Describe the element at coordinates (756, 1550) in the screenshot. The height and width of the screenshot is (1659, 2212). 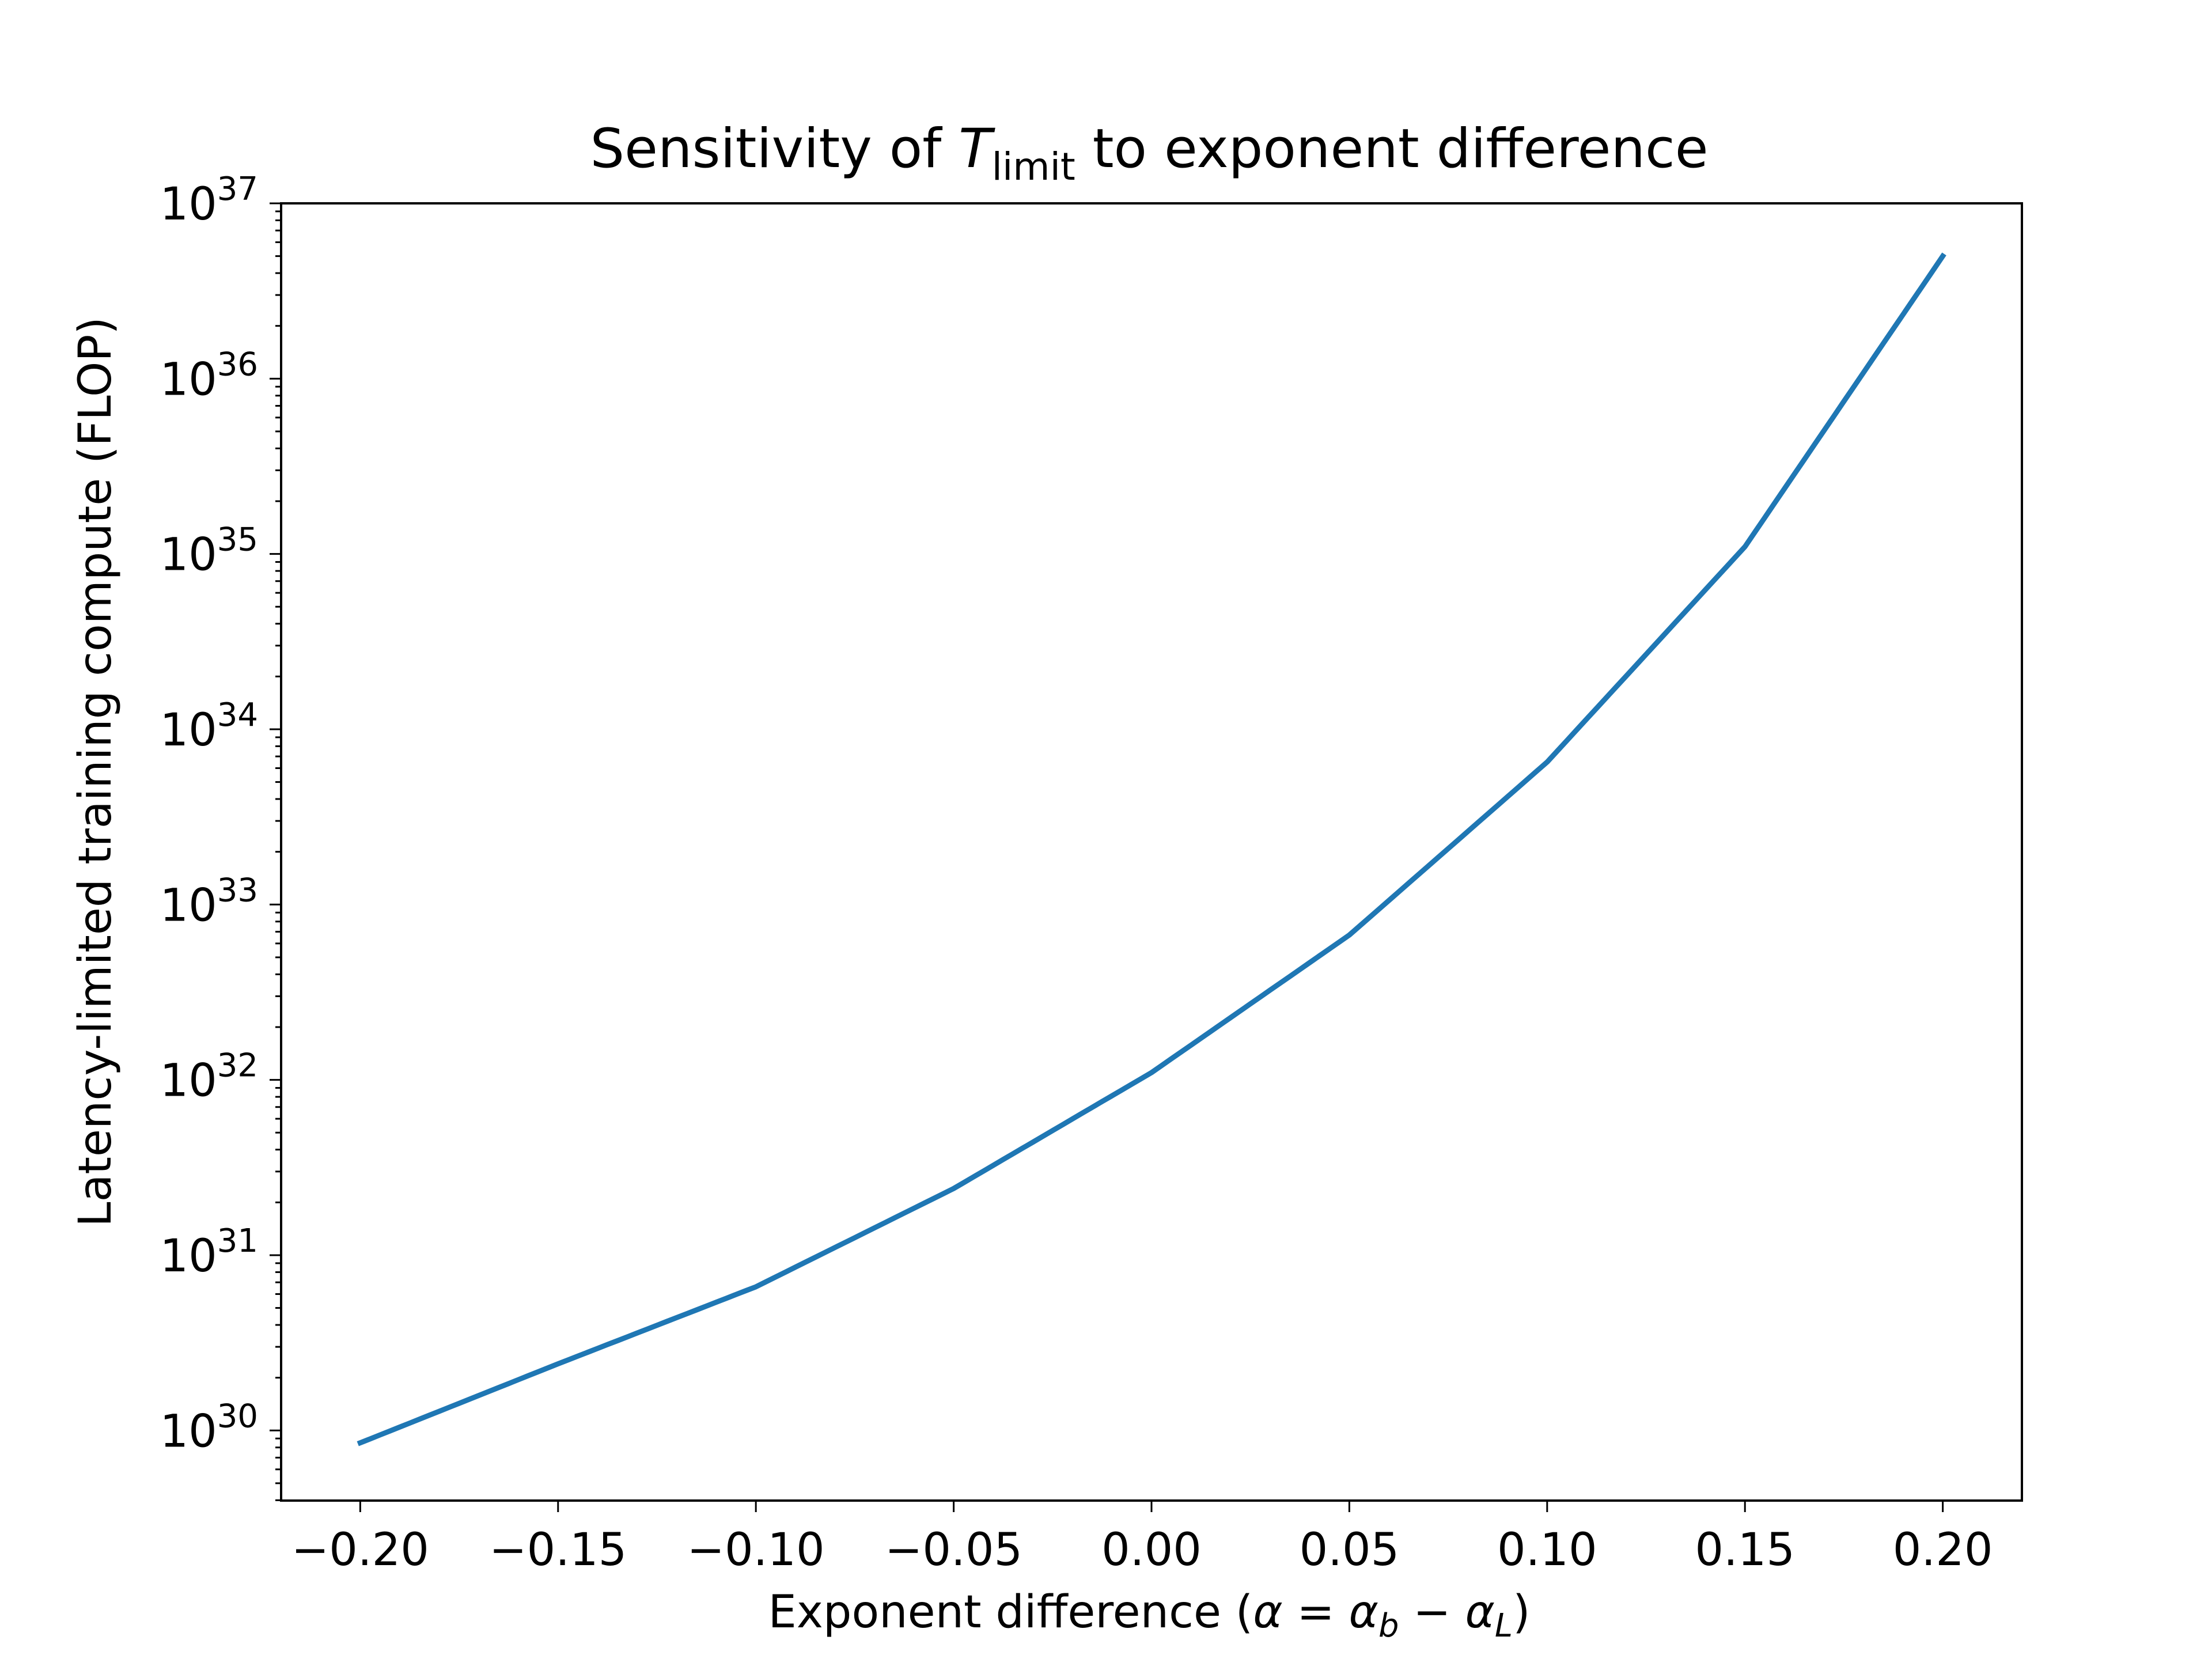
I see `x-tick-label: −0.10` at that location.